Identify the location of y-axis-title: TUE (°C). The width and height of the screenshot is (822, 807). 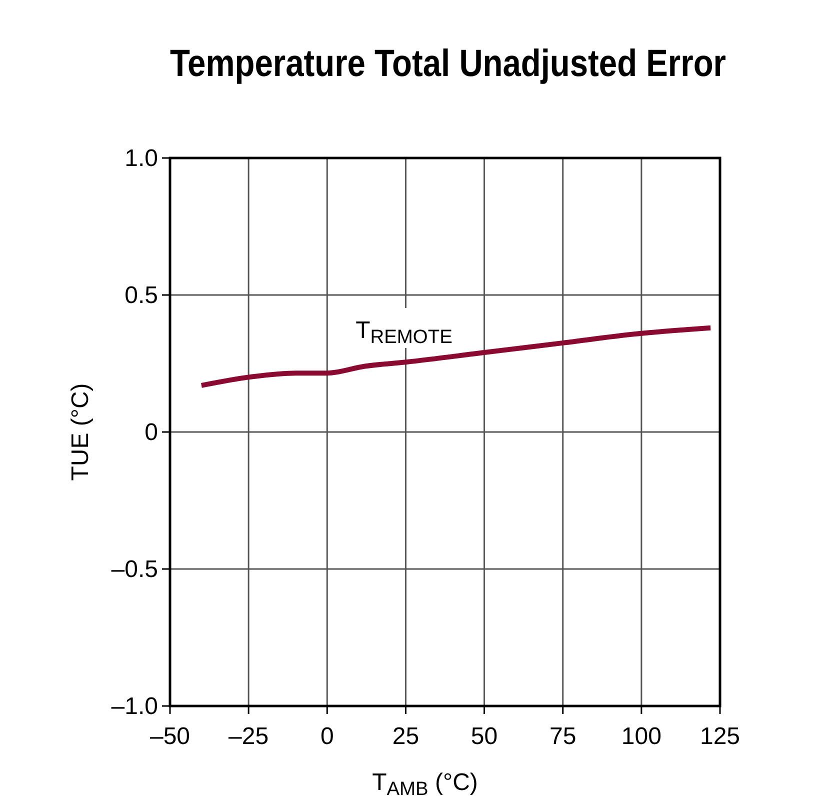
(80, 432).